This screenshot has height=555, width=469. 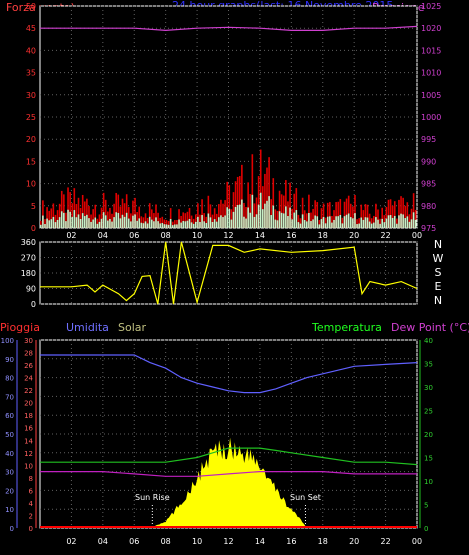 I want to click on x-tick-label: 08, so click(x=166, y=541).